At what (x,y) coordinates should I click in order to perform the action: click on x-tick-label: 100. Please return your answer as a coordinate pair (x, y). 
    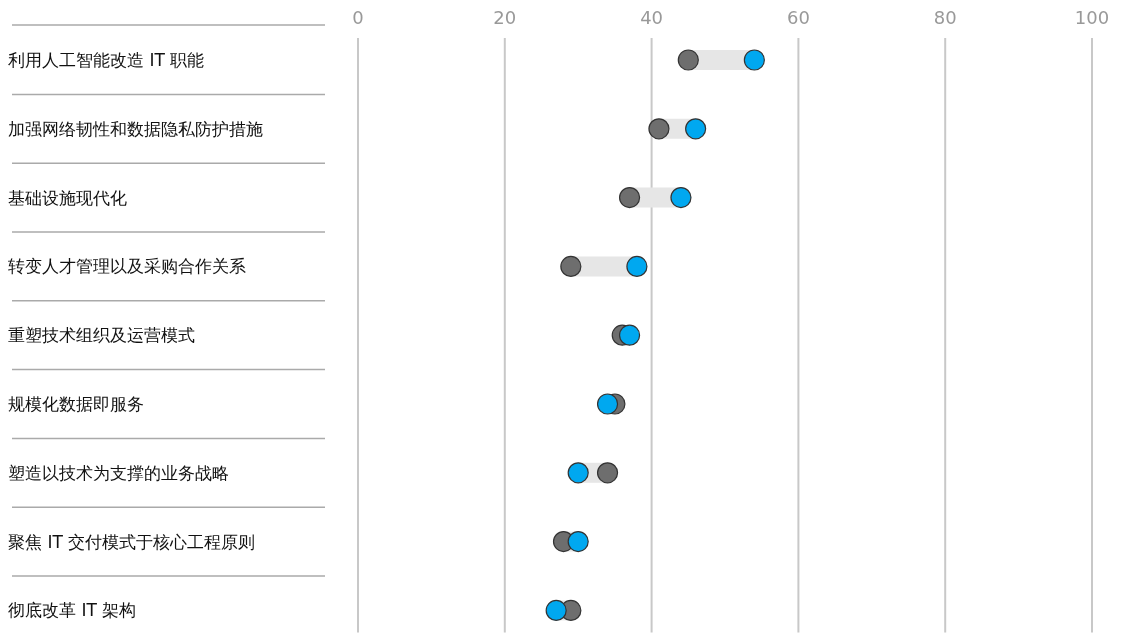
    Looking at the image, I should click on (1092, 17).